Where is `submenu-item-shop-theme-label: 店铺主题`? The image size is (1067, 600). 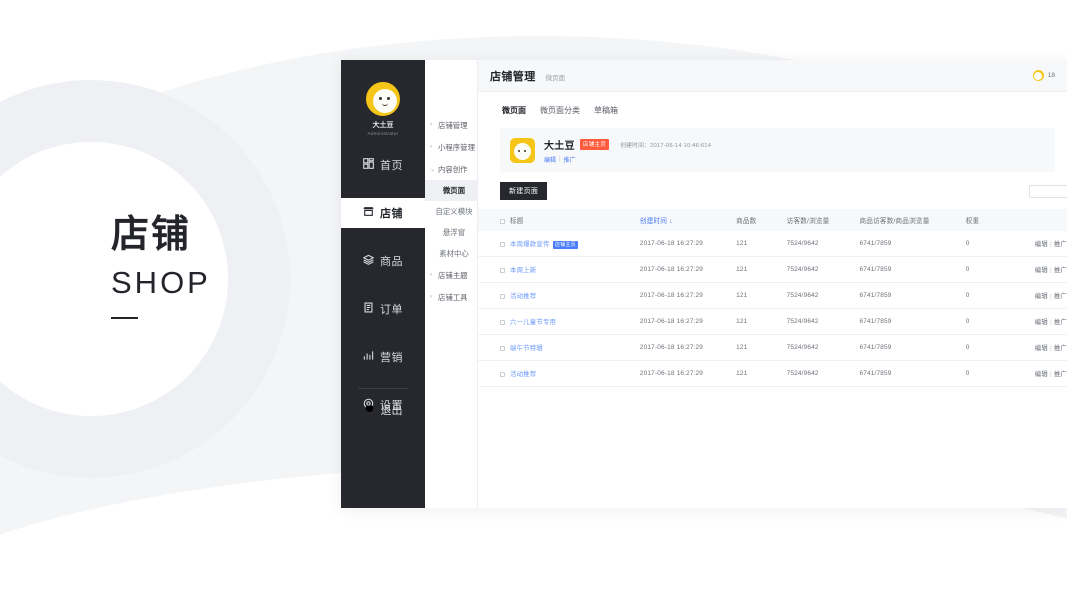
submenu-item-shop-theme-label: 店铺主题 is located at coordinates (453, 275).